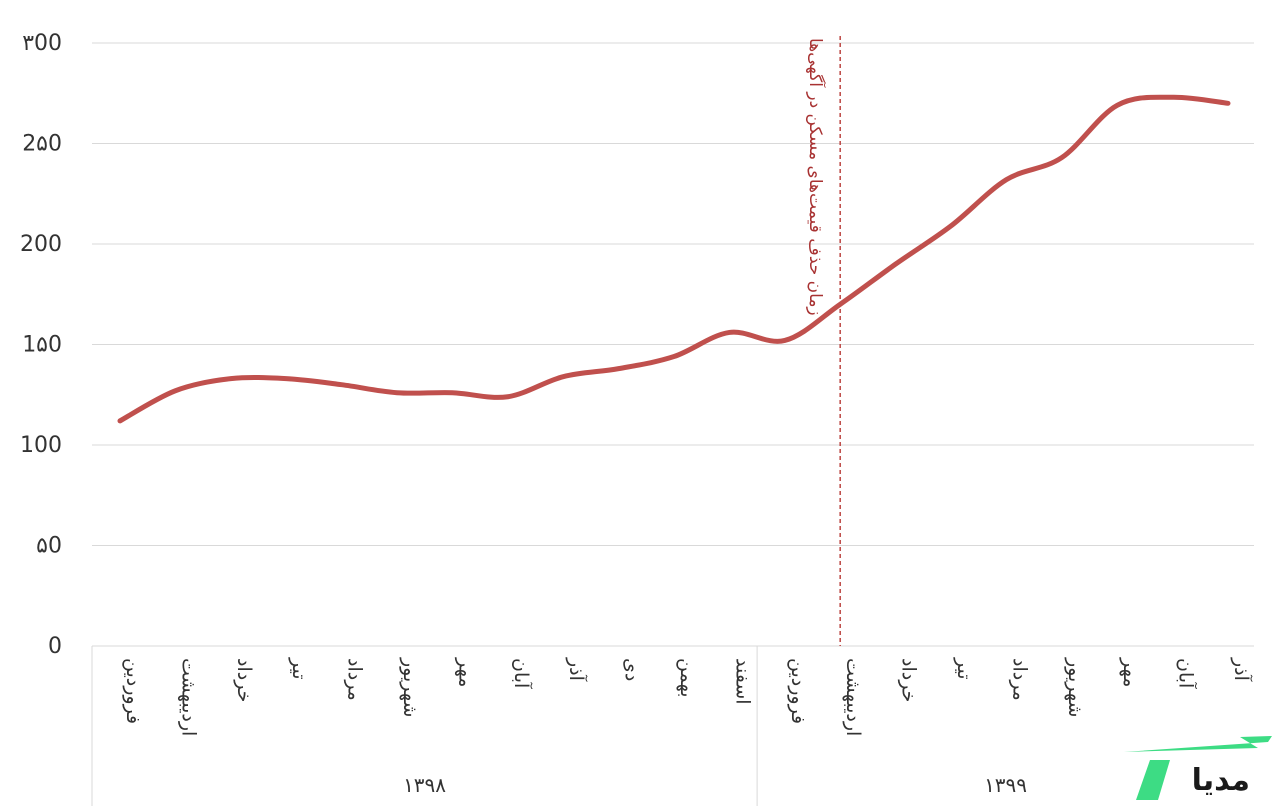 This screenshot has width=1280, height=810. I want to click on medya-logo: مدیا, so click(1198, 768).